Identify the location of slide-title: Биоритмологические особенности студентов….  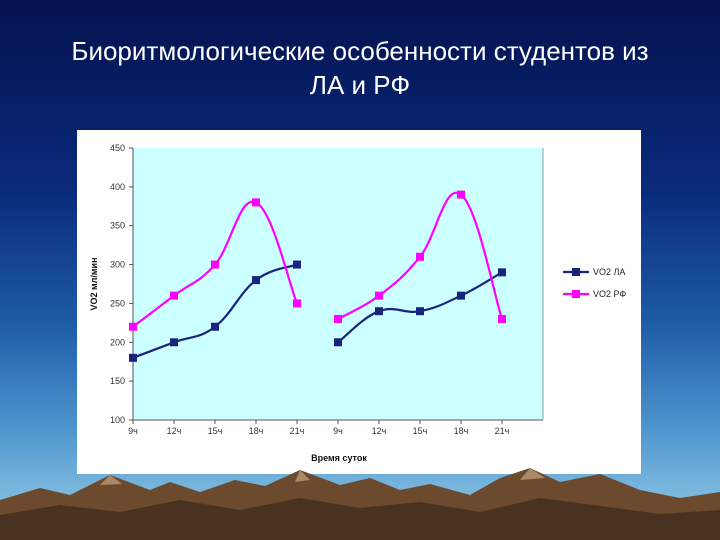
(360, 68).